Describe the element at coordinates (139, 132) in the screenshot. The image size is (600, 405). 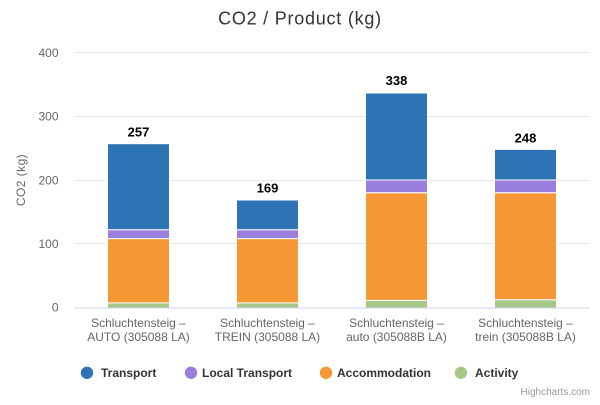
I see `svg-text: 257` at that location.